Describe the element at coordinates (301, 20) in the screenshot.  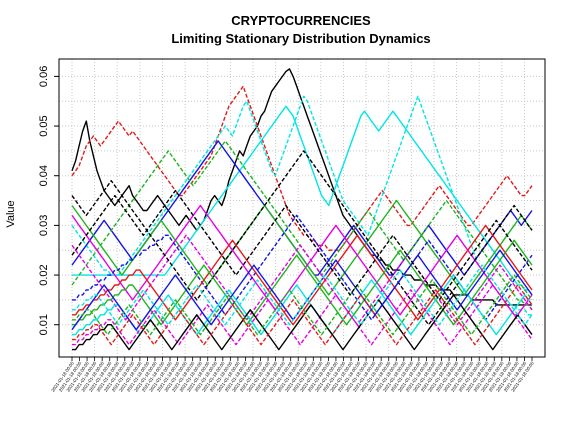
I see `chart-title: CRYPTOCURRENCIES` at that location.